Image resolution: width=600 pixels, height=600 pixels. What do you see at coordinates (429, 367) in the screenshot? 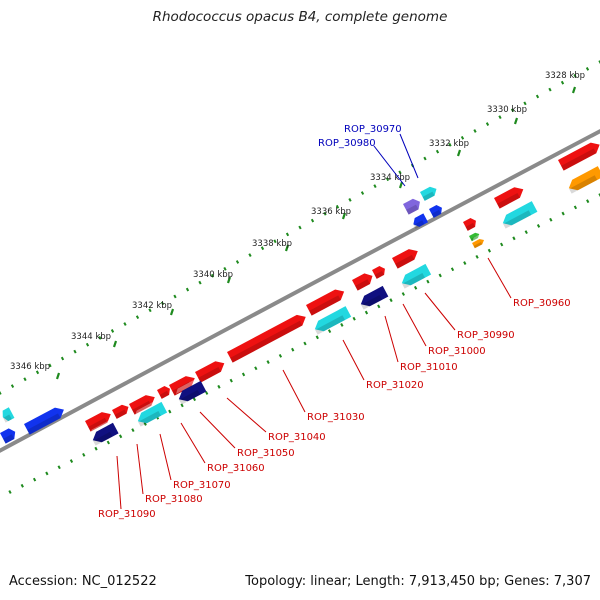
I see `gene-label: ROP_31010` at bounding box center [429, 367].